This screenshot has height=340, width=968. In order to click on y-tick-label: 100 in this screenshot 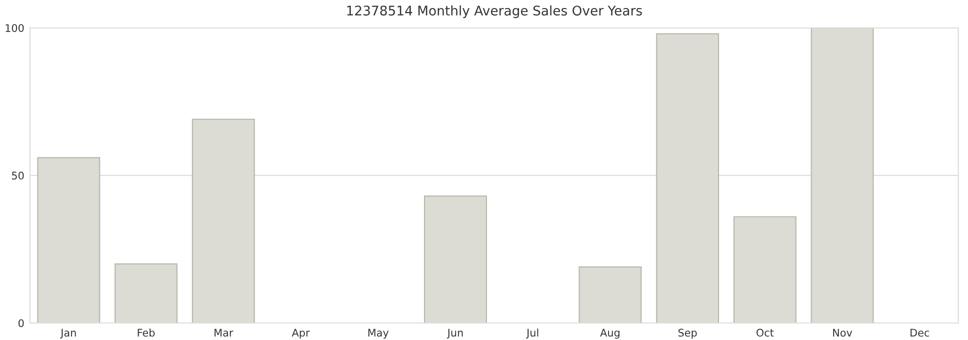, I will do `click(15, 28)`.